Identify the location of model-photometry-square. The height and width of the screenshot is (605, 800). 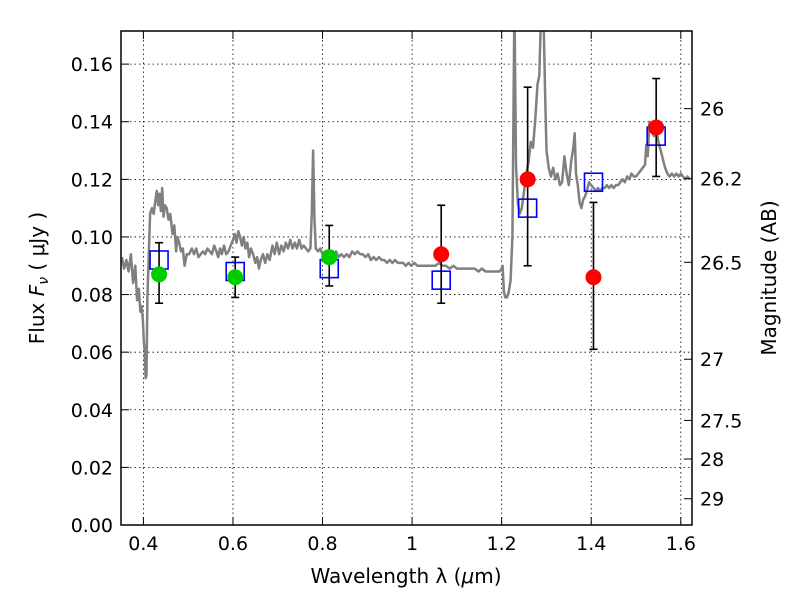
(593, 182).